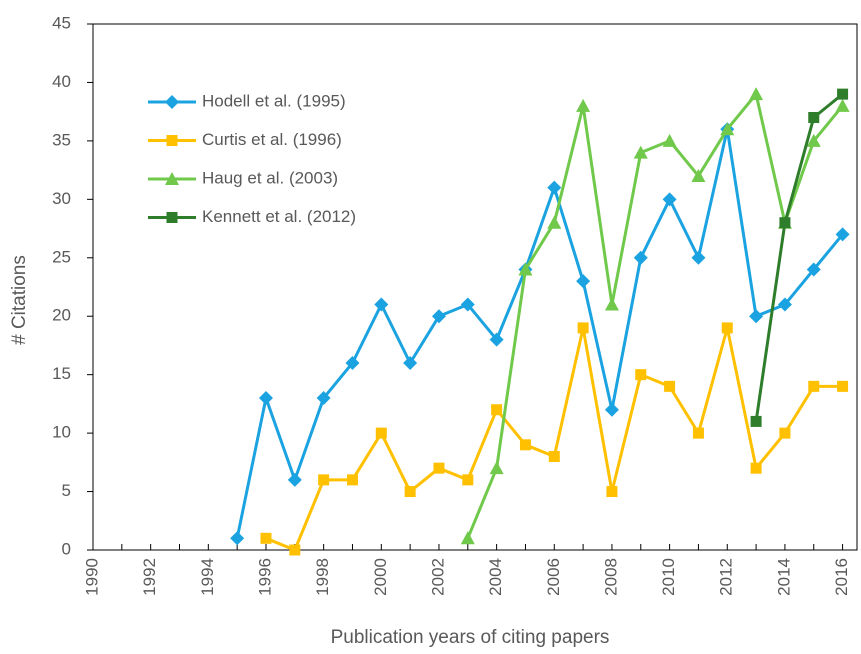  What do you see at coordinates (553, 577) in the screenshot?
I see `x-tick-label: 2006` at bounding box center [553, 577].